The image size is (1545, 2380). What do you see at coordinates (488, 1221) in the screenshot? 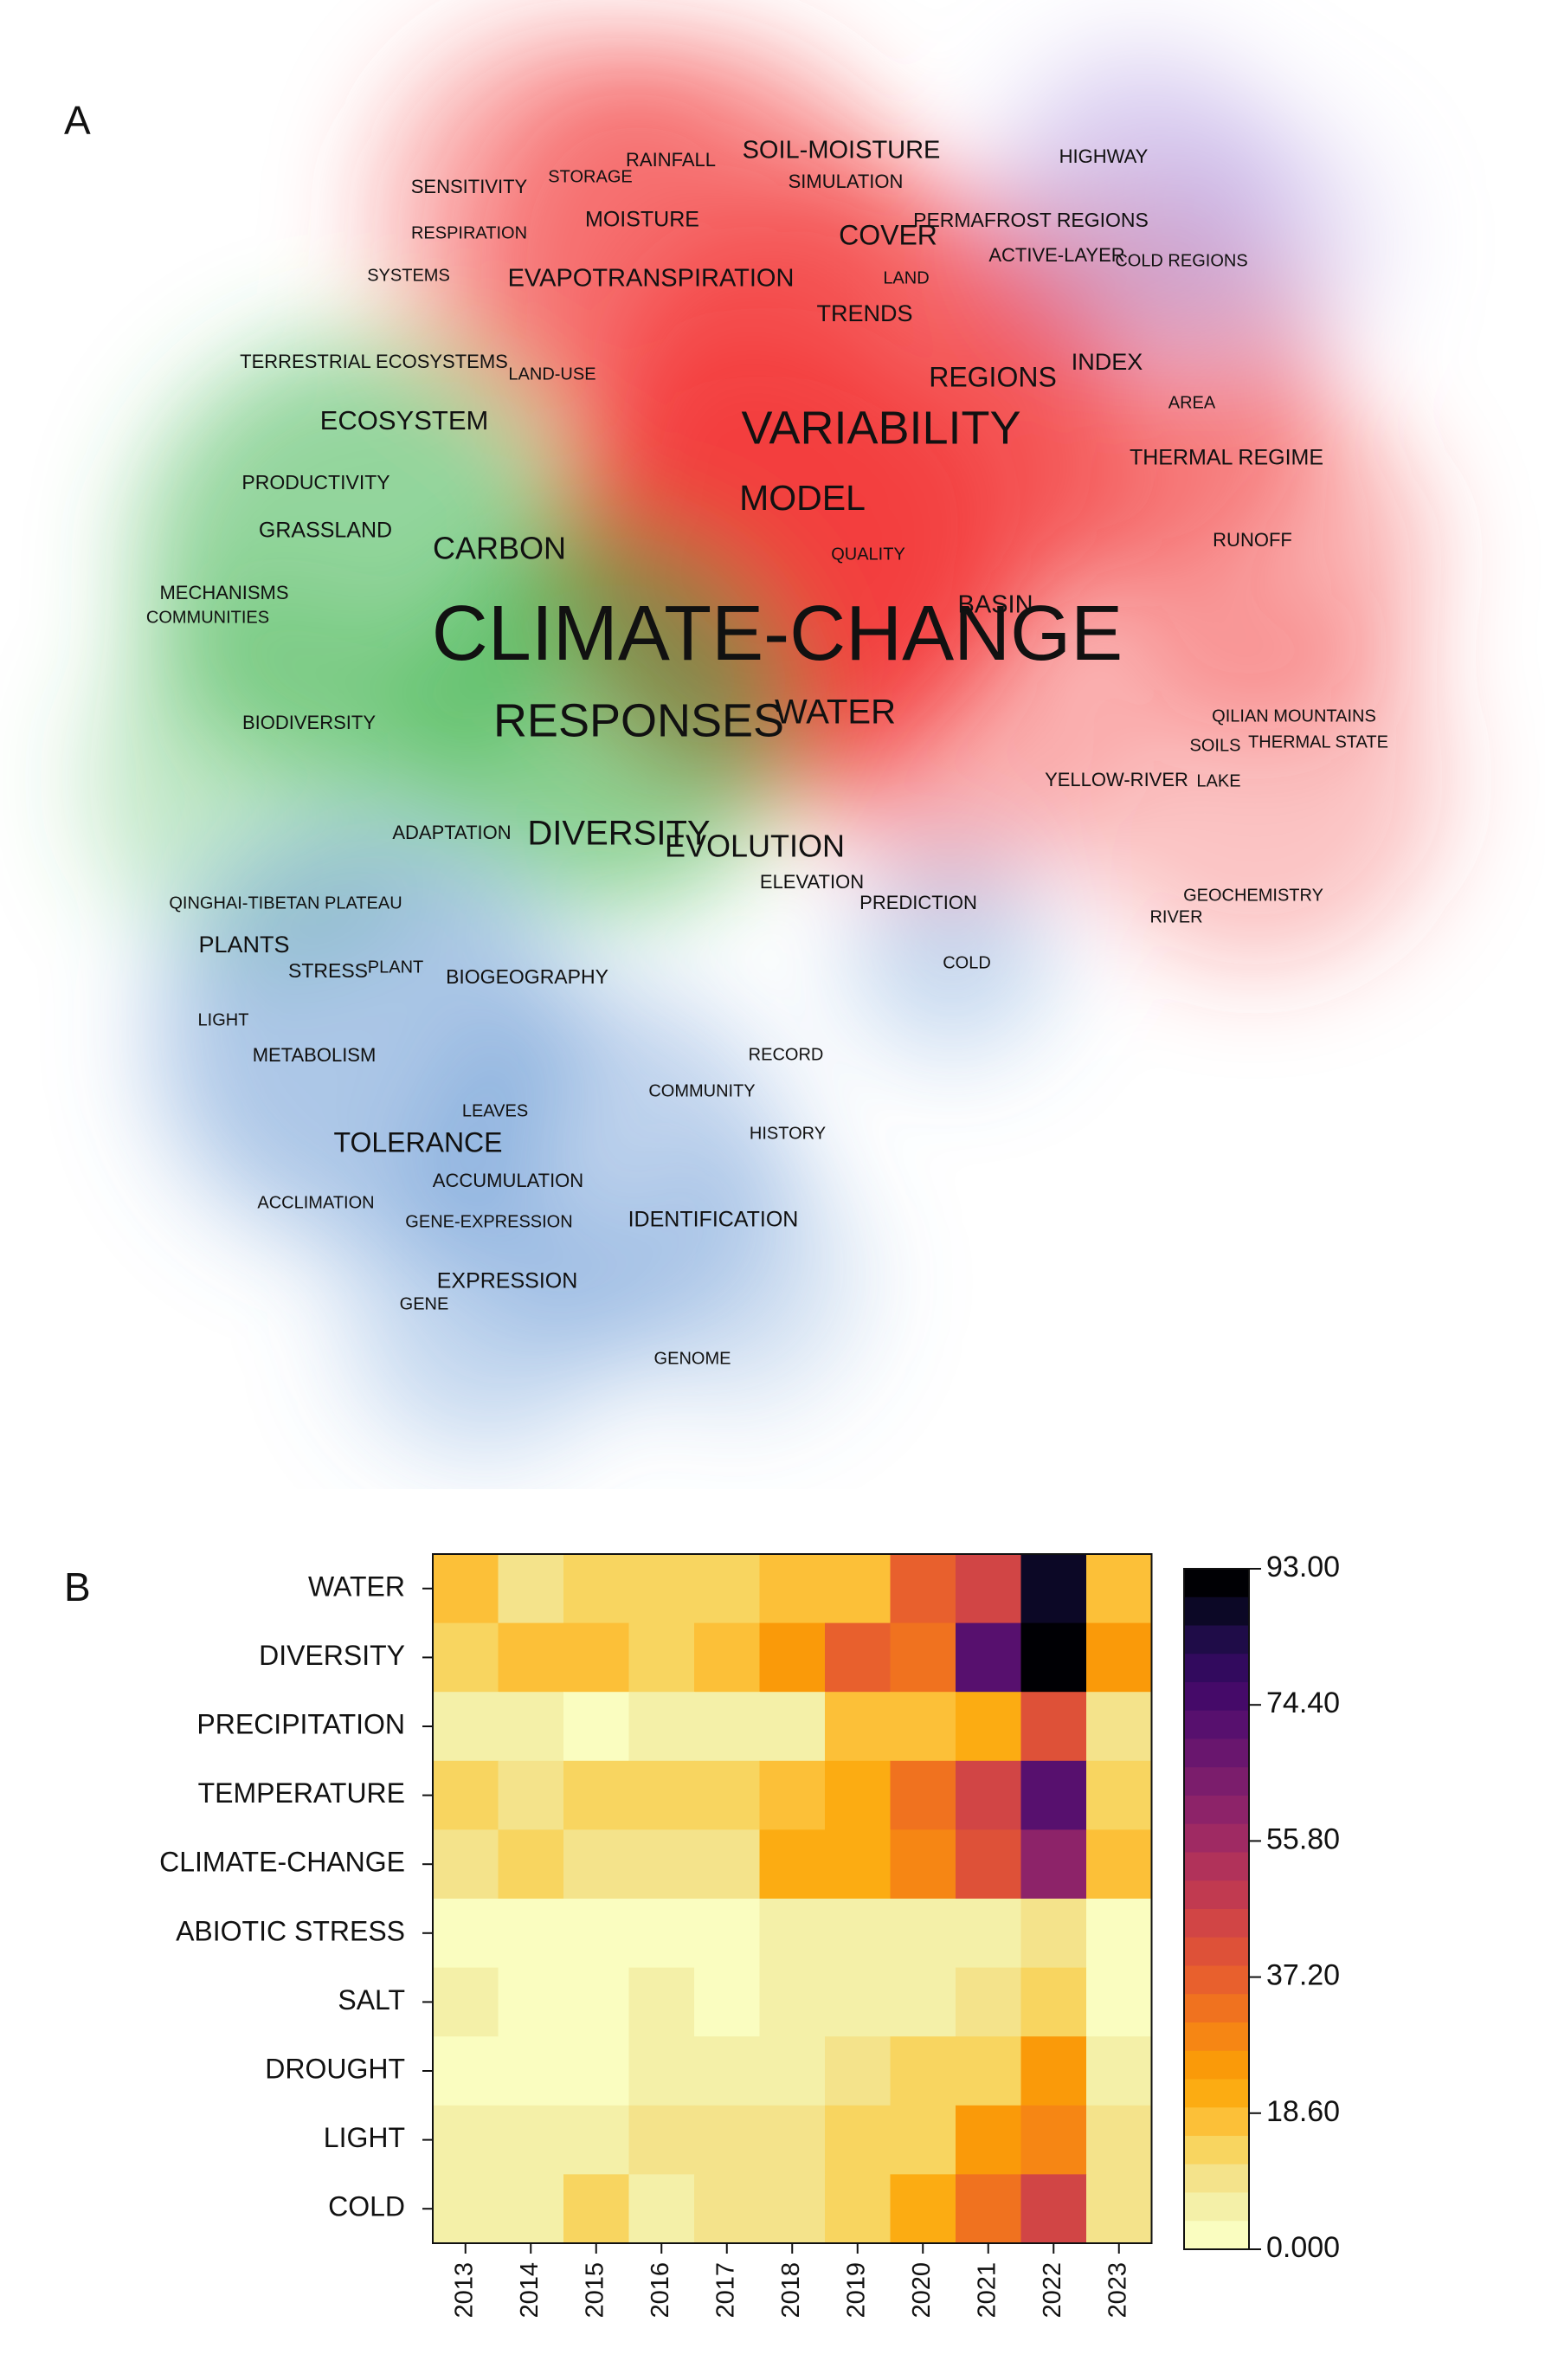
I see `term-gene-expression: GENE-EXPRESSION` at bounding box center [488, 1221].